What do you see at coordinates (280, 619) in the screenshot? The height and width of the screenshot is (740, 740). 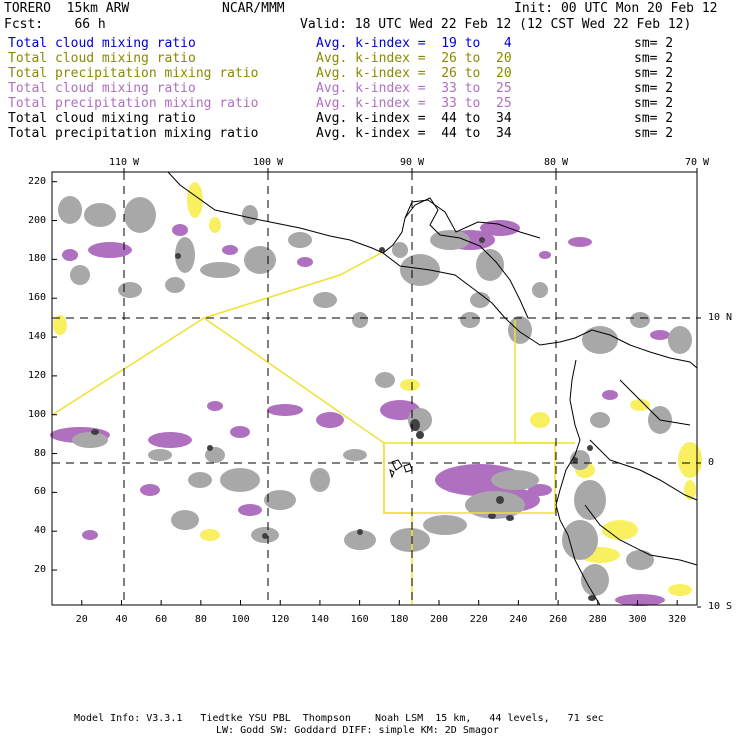 I see `x-tick-label-5: 120` at bounding box center [280, 619].